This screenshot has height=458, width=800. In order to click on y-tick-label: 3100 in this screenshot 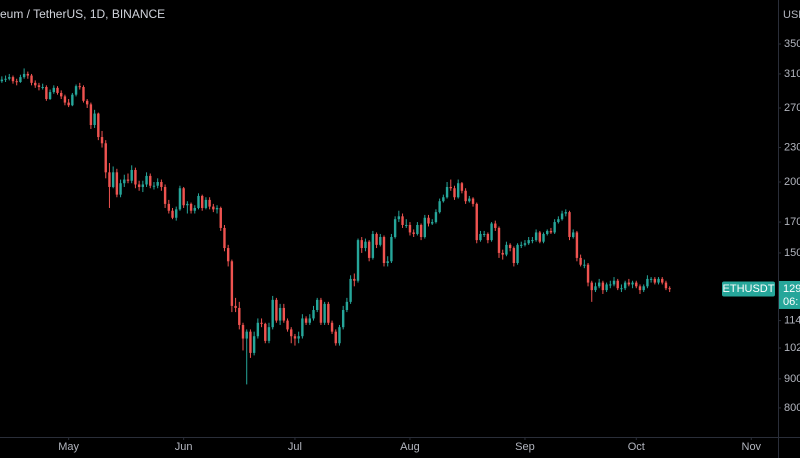, I will do `click(792, 74)`.